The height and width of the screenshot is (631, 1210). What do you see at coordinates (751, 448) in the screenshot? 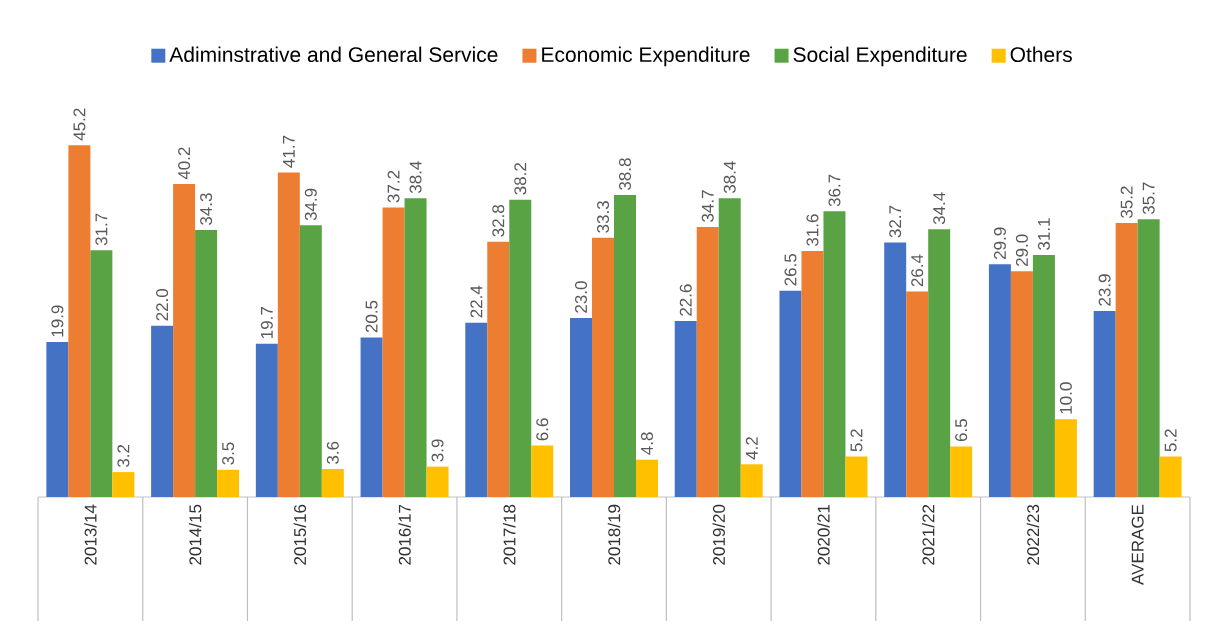
I see `data-label: 4.2` at bounding box center [751, 448].